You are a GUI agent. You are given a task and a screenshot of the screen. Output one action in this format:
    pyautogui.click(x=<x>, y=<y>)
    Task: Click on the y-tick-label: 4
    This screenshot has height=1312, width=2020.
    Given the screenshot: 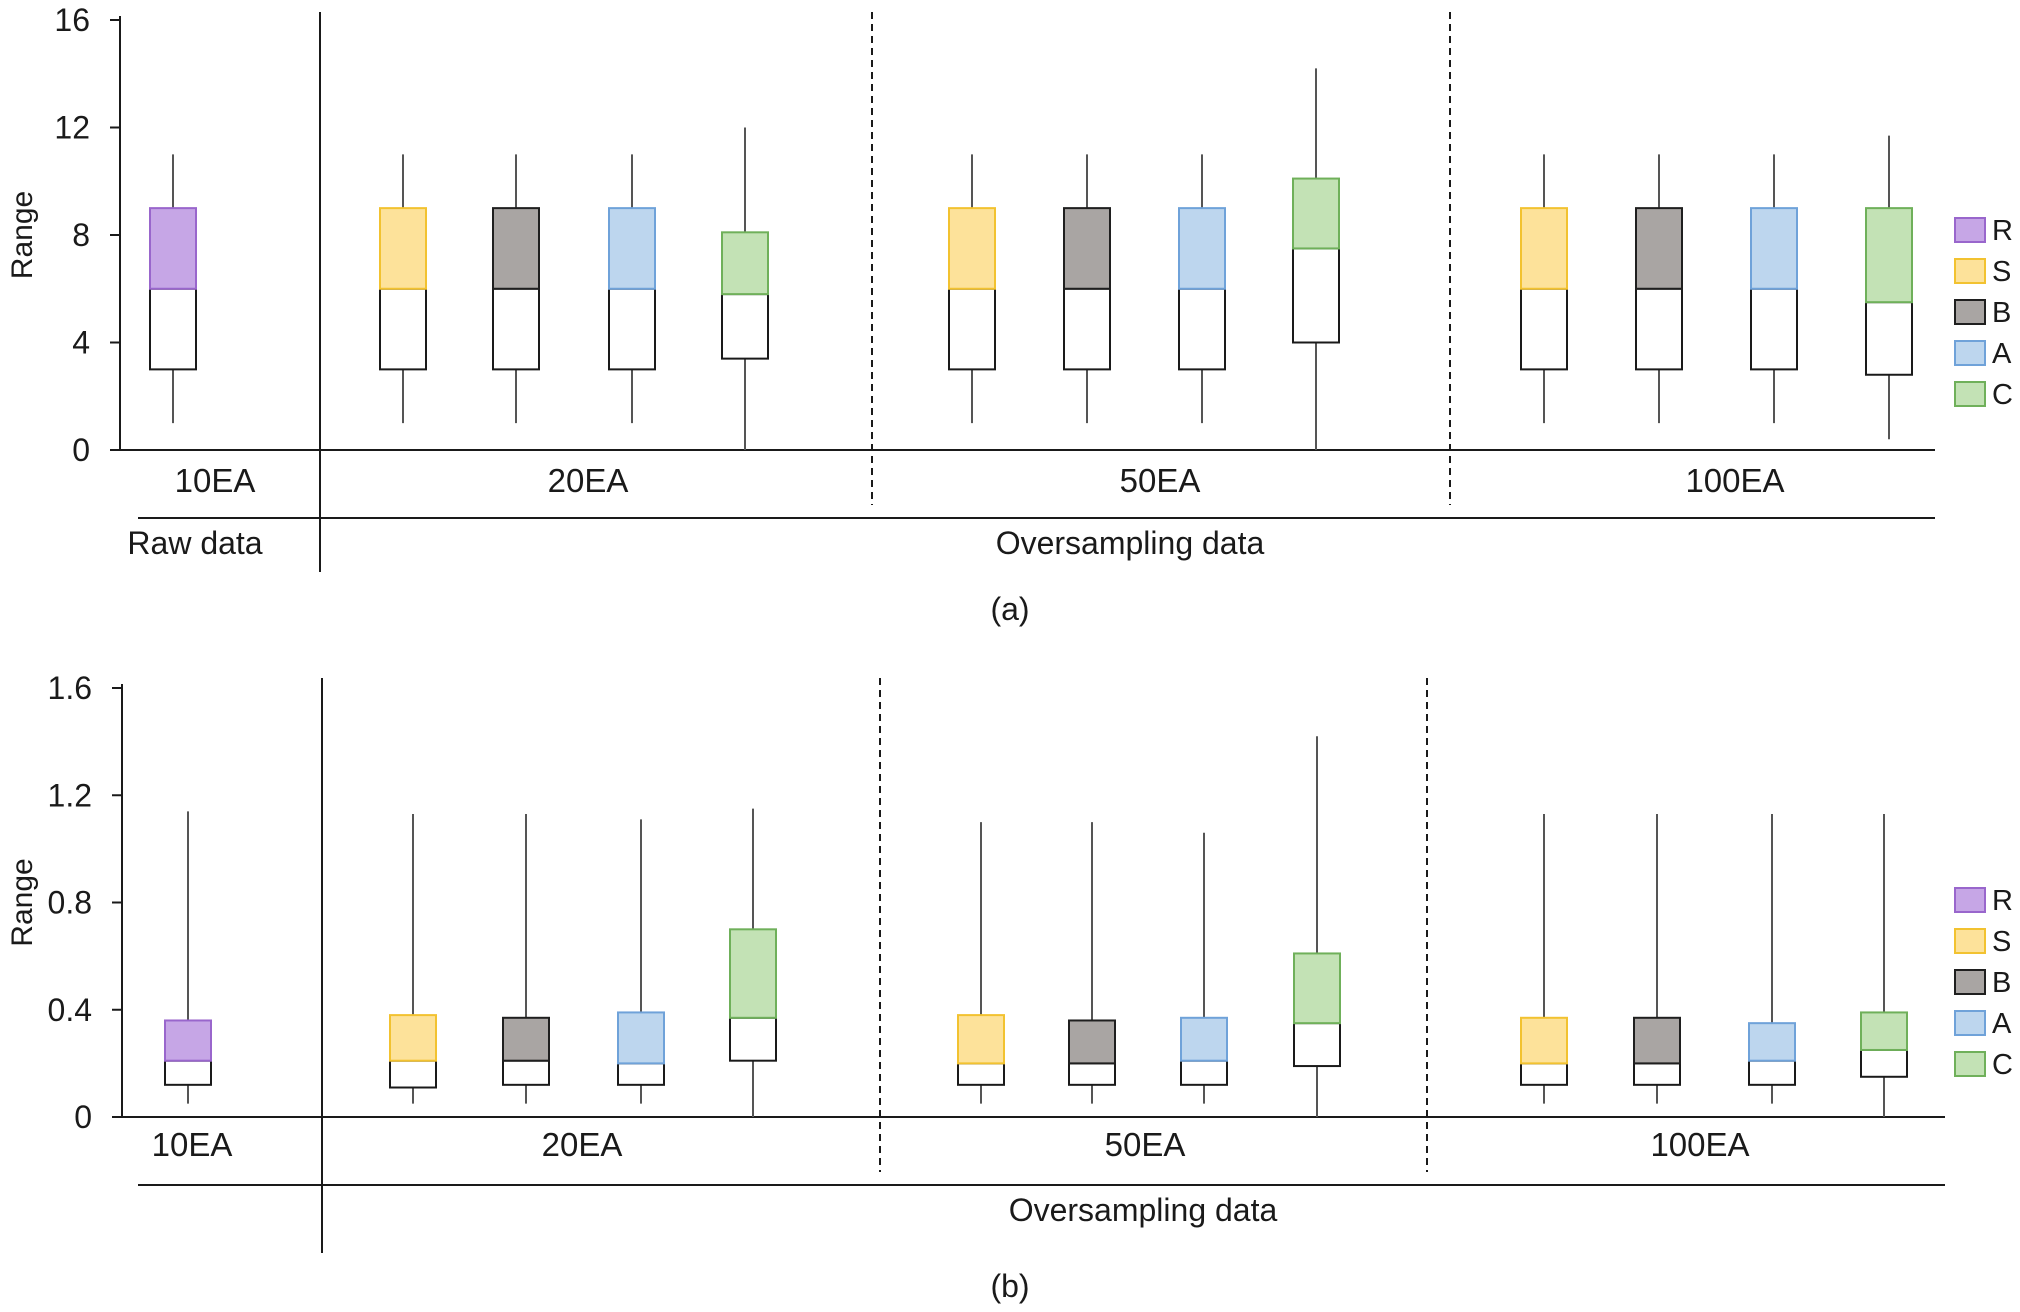 What is the action you would take?
    pyautogui.click(x=81, y=343)
    